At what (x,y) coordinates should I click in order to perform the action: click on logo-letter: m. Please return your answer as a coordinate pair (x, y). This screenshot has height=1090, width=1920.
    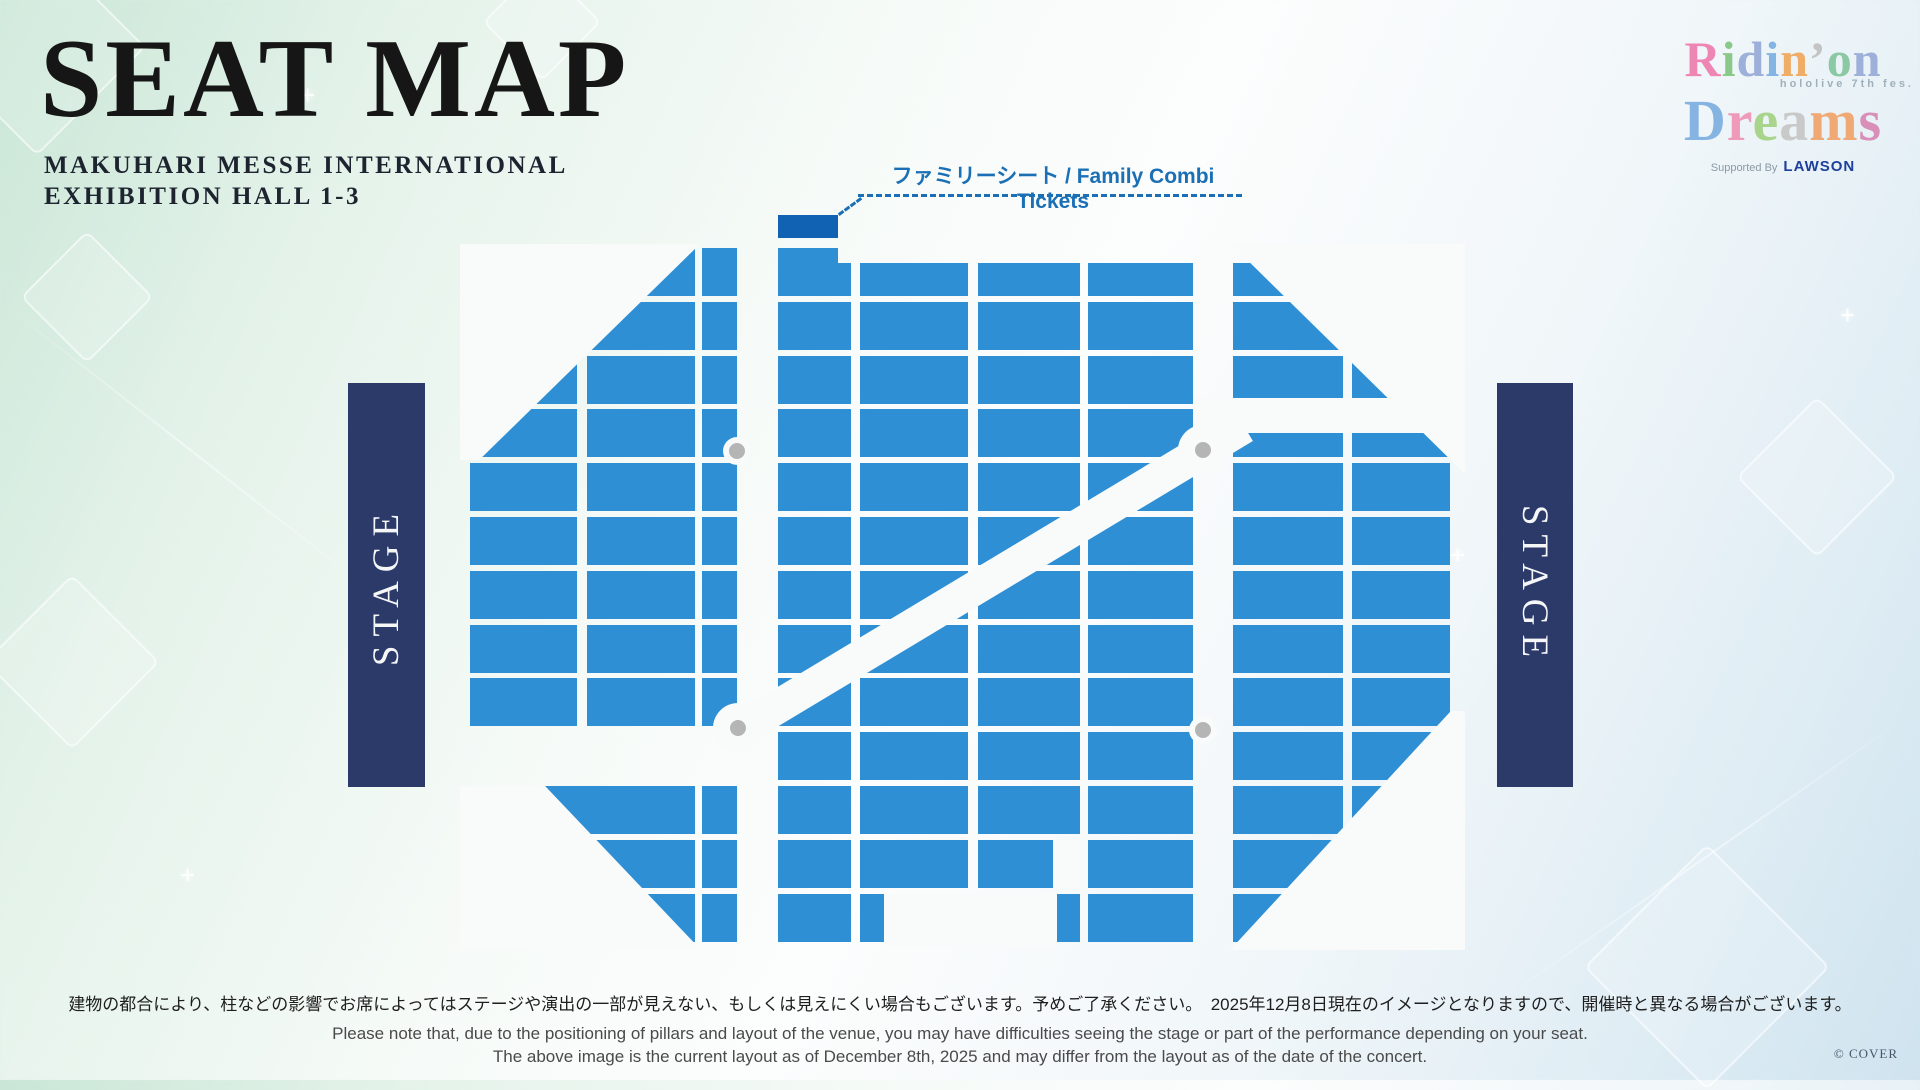
    Looking at the image, I should click on (1834, 120).